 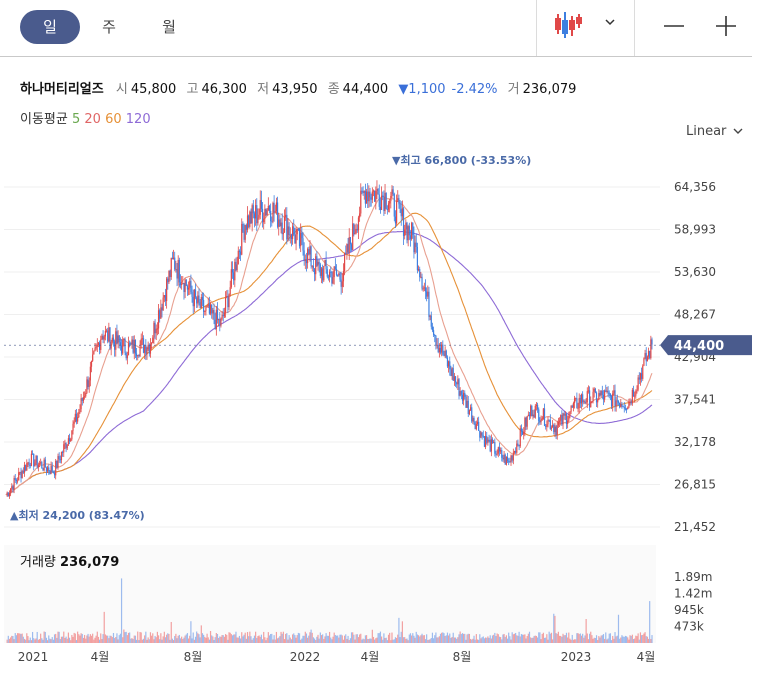 I want to click on candlestick-icon, so click(x=570, y=28).